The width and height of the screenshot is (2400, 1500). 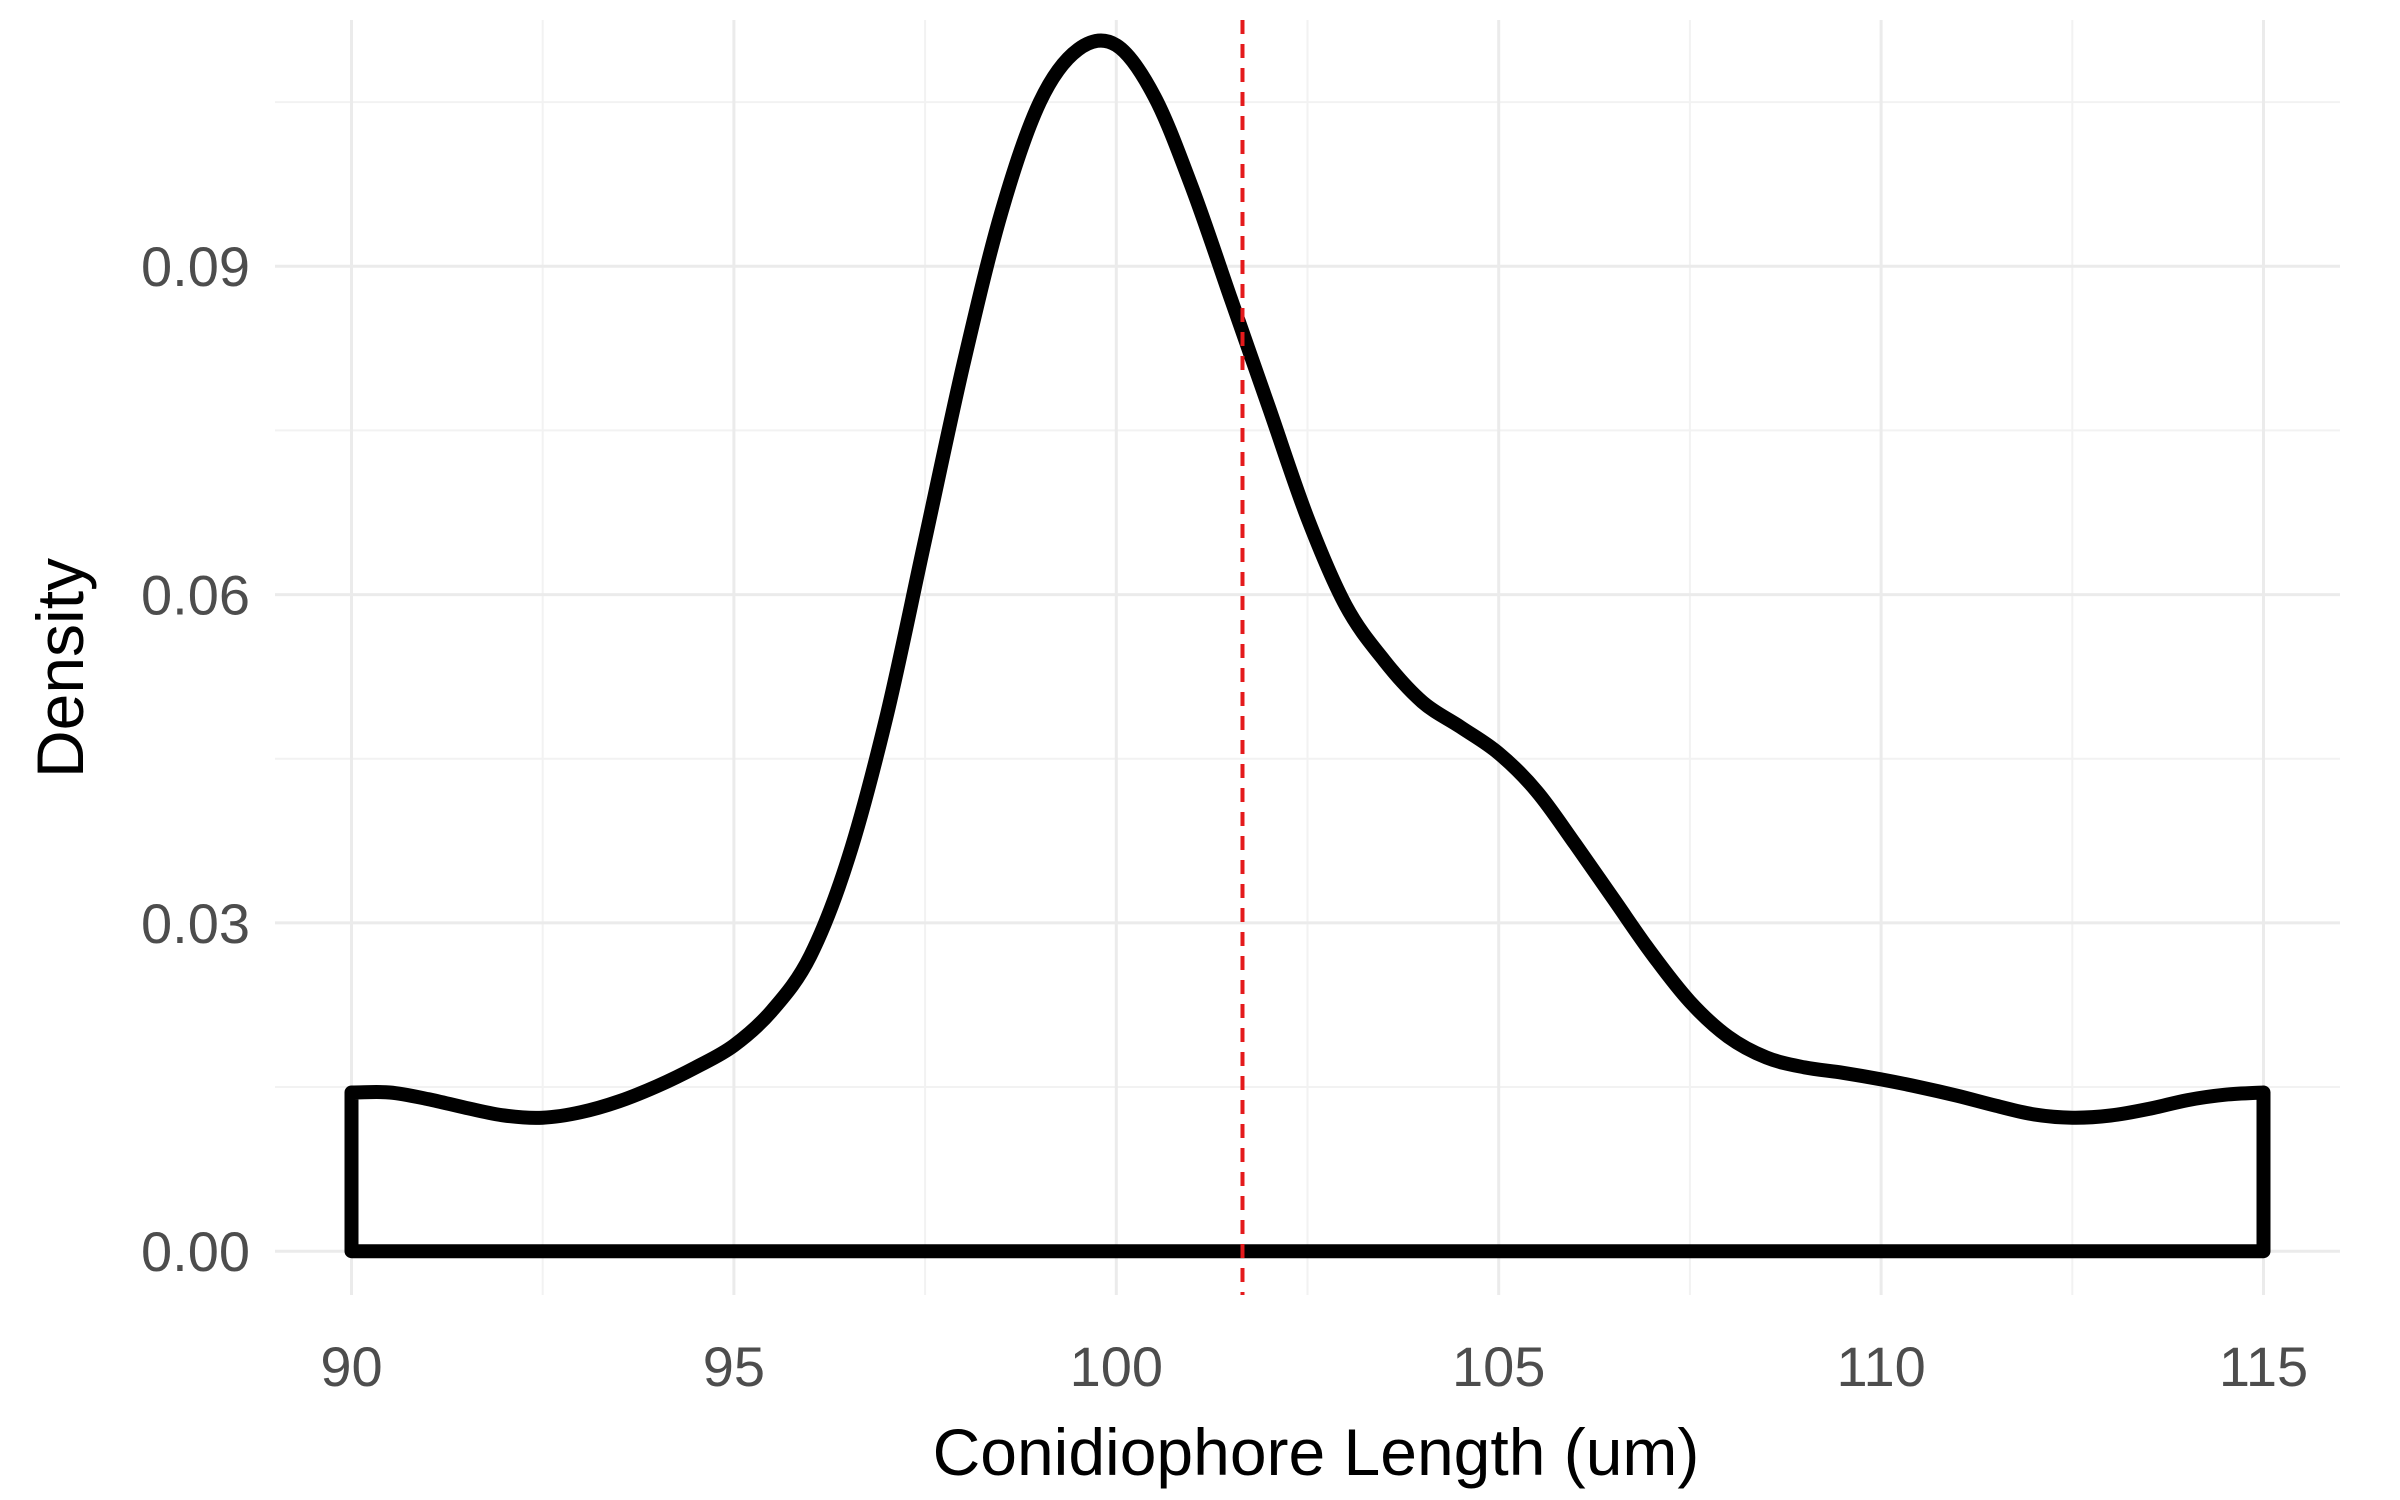 I want to click on x-tick-label: 90, so click(x=351, y=1366).